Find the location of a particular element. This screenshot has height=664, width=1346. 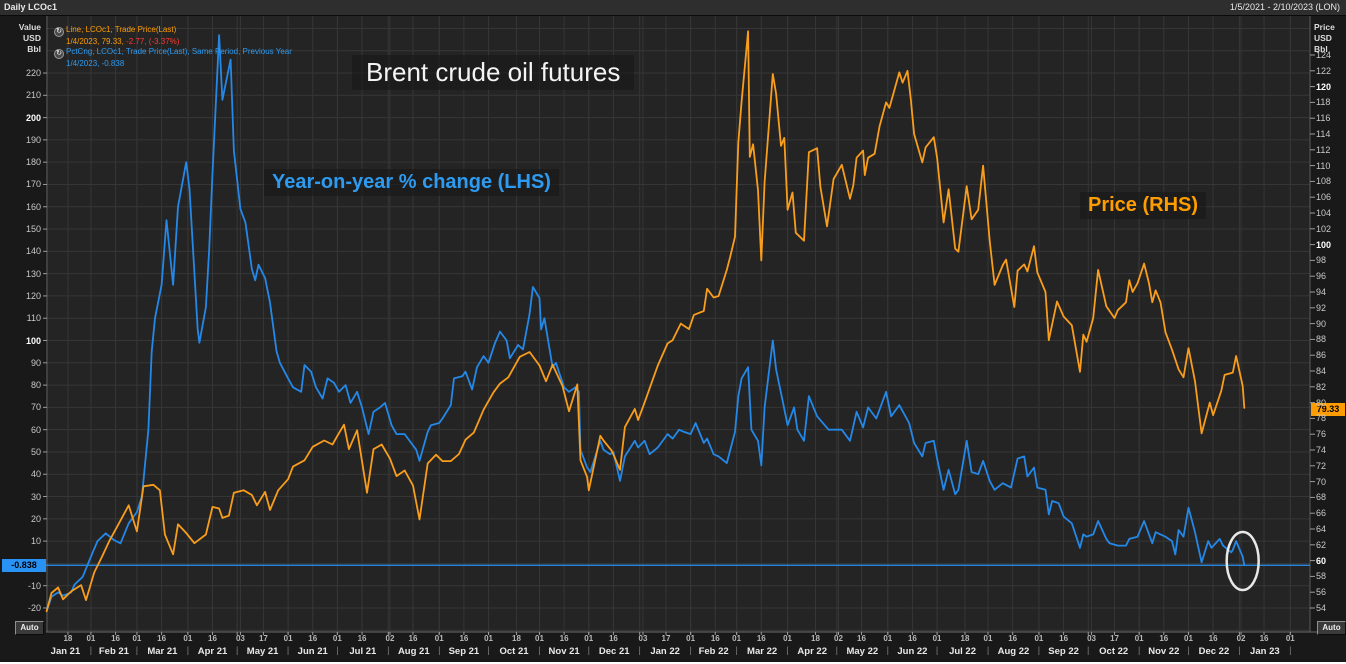

day-tick-label: 17 is located at coordinates (263, 638).